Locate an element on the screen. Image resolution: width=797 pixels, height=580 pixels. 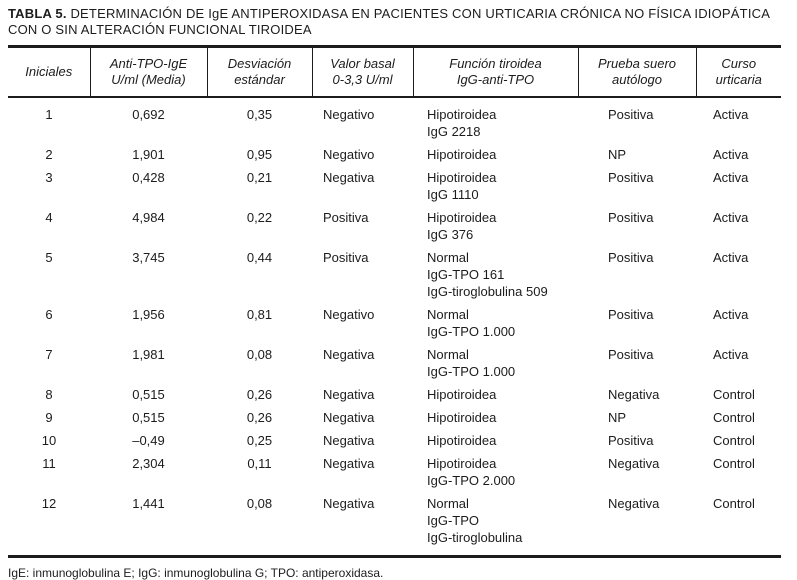
cell-anti_tpo_ige: 1,981 is located at coordinates (148, 354).